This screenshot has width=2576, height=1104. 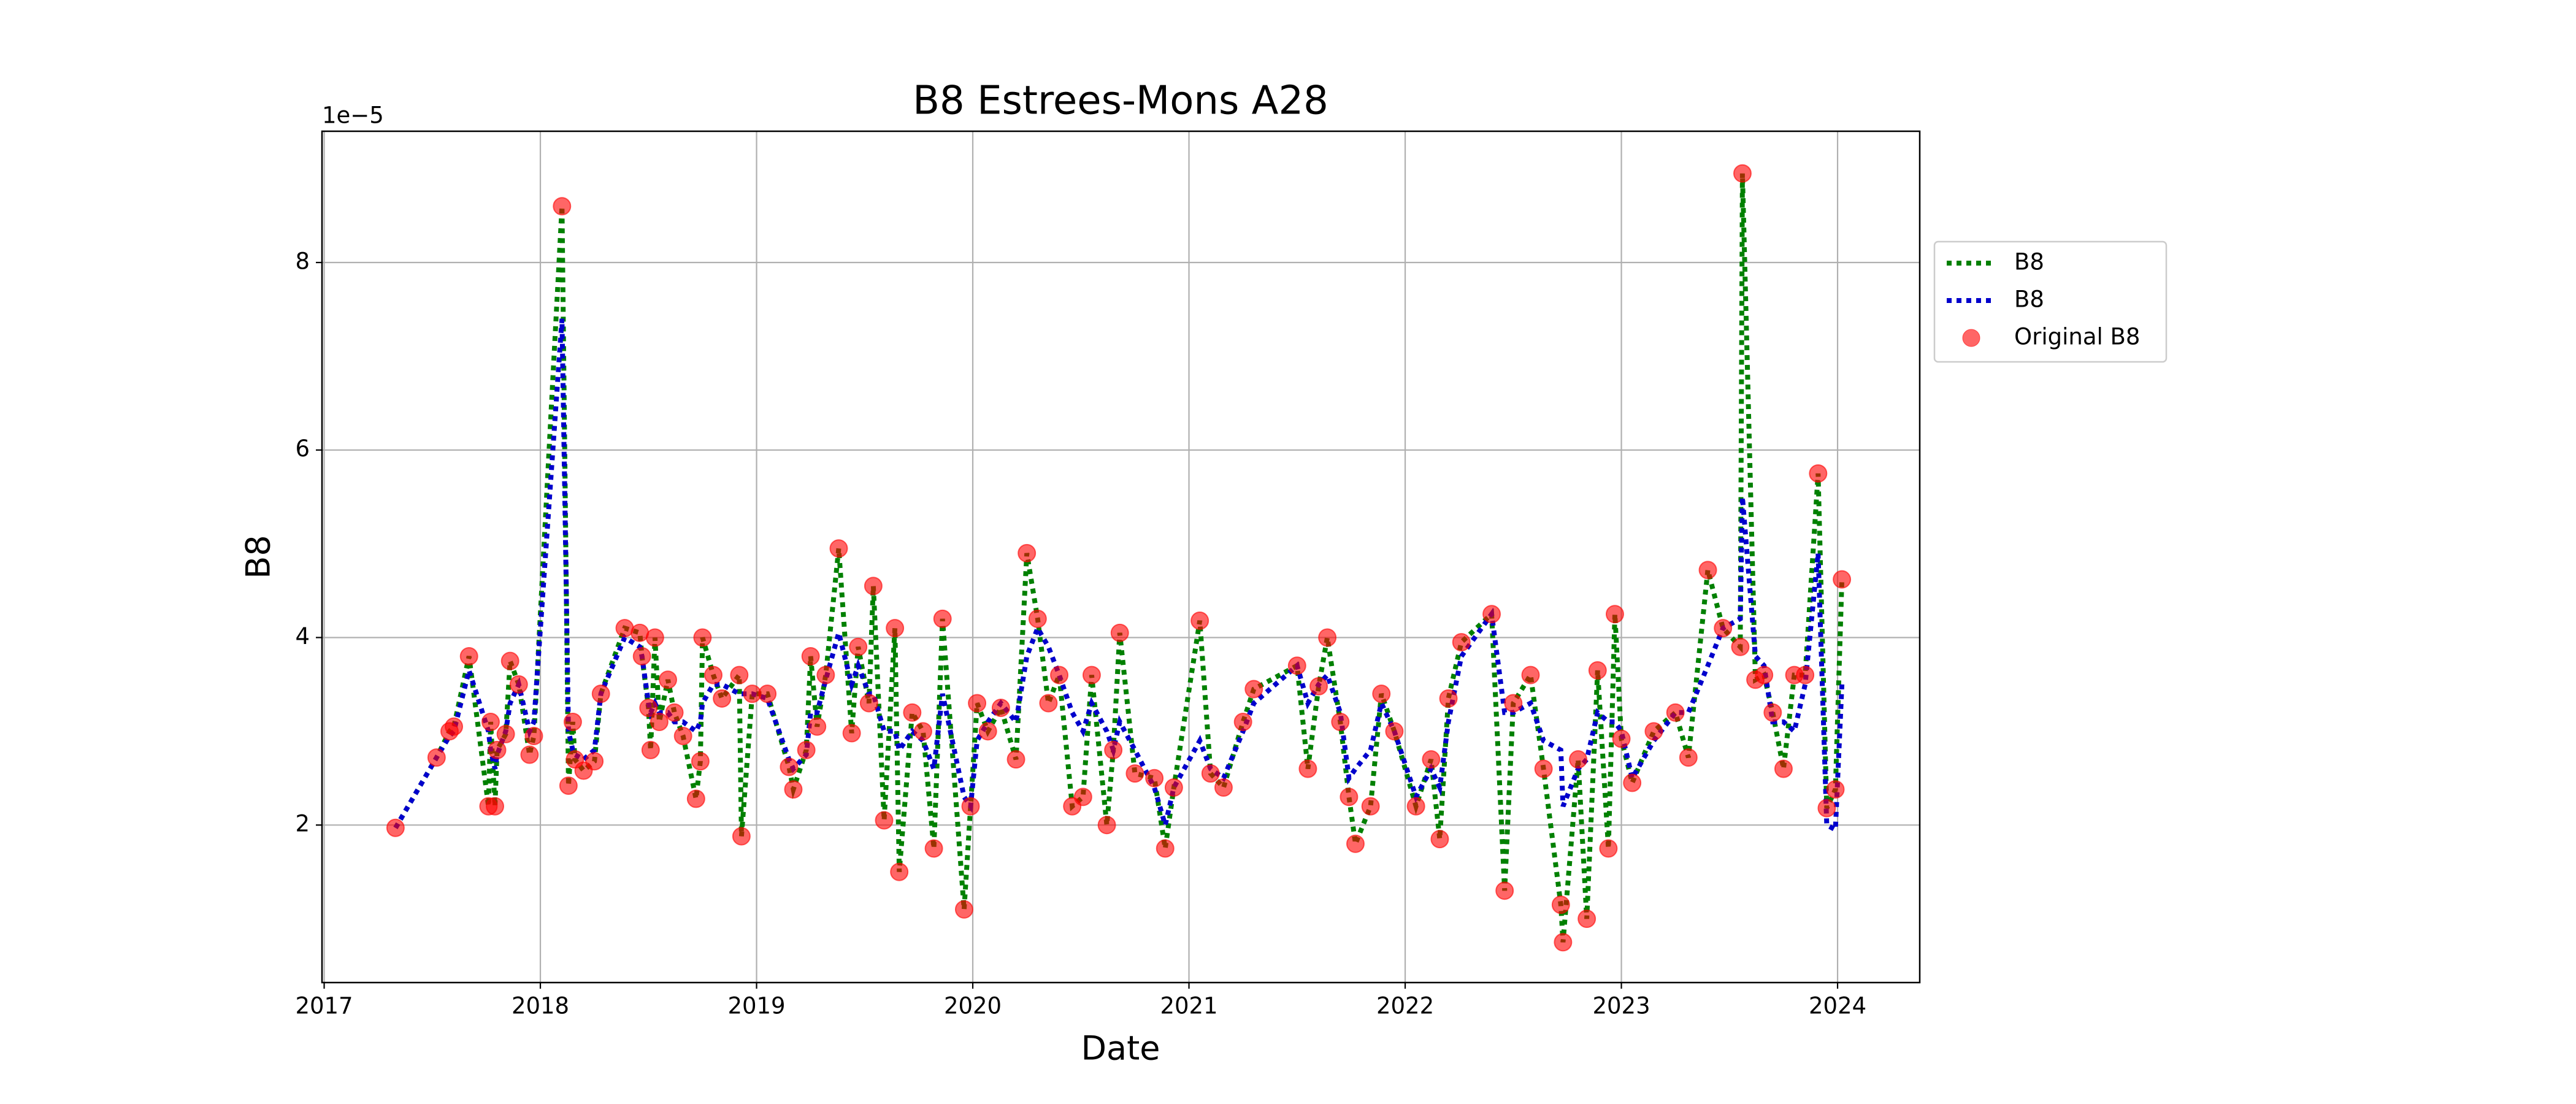 What do you see at coordinates (1188, 1006) in the screenshot?
I see `x-tick-label: 2021` at bounding box center [1188, 1006].